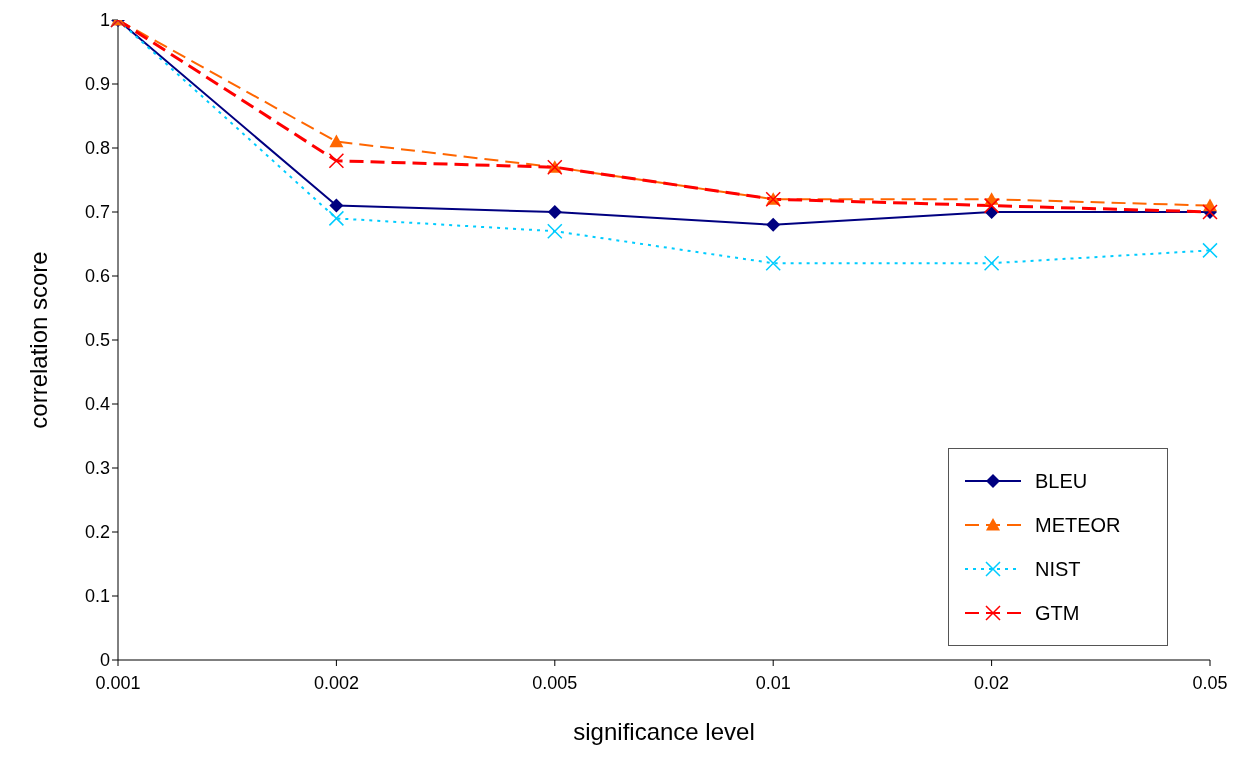  What do you see at coordinates (104, 660) in the screenshot?
I see `y-tick-label: 0` at bounding box center [104, 660].